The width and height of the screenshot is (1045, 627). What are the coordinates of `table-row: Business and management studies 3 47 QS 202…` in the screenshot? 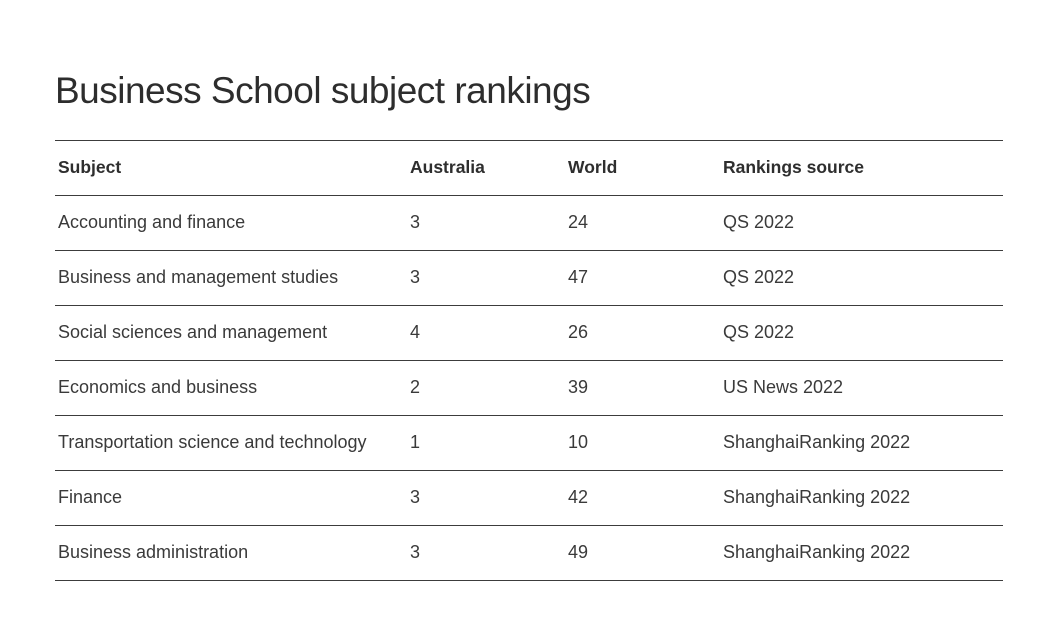 It's located at (529, 277).